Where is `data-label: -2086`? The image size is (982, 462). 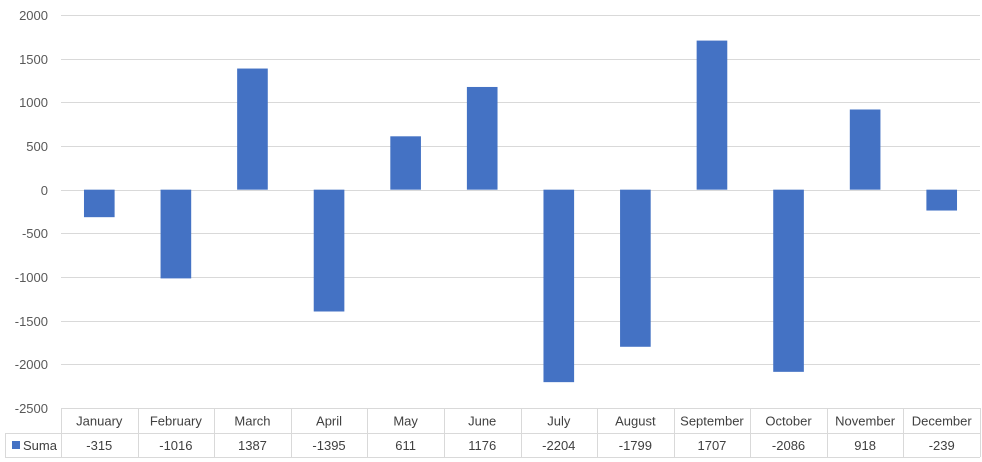
data-label: -2086 is located at coordinates (788, 445).